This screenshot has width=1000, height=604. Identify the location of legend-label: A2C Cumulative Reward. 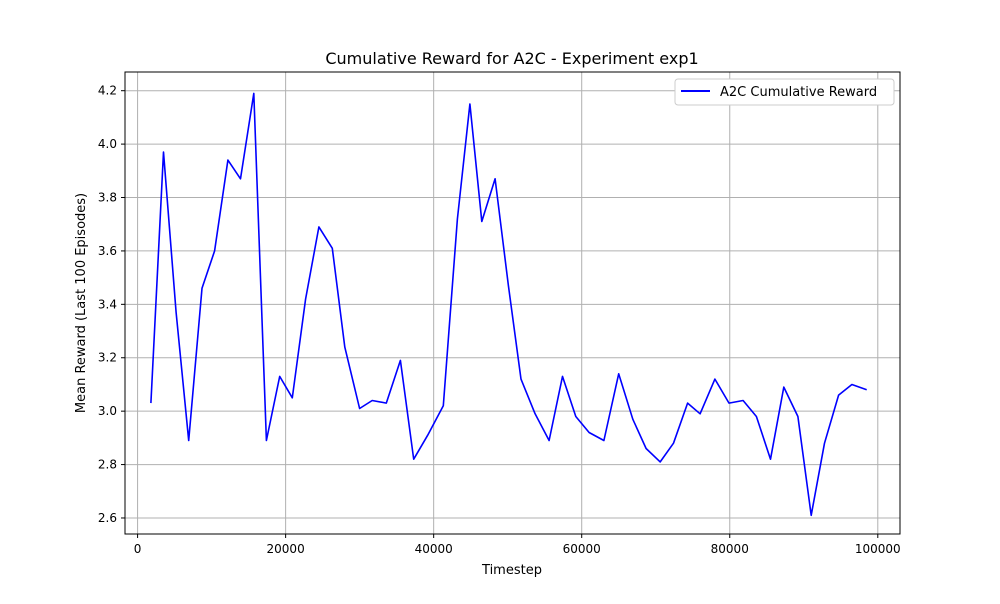
(798, 92).